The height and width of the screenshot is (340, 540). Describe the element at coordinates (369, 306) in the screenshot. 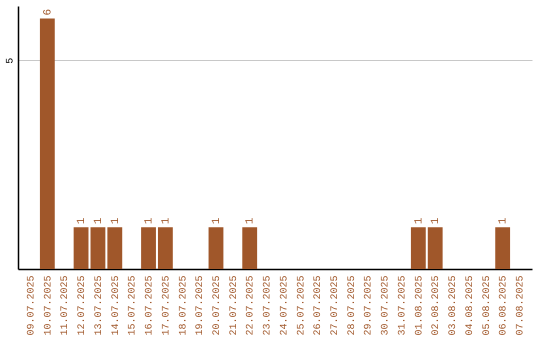

I see `x-tick-label: 29.07.2025` at that location.